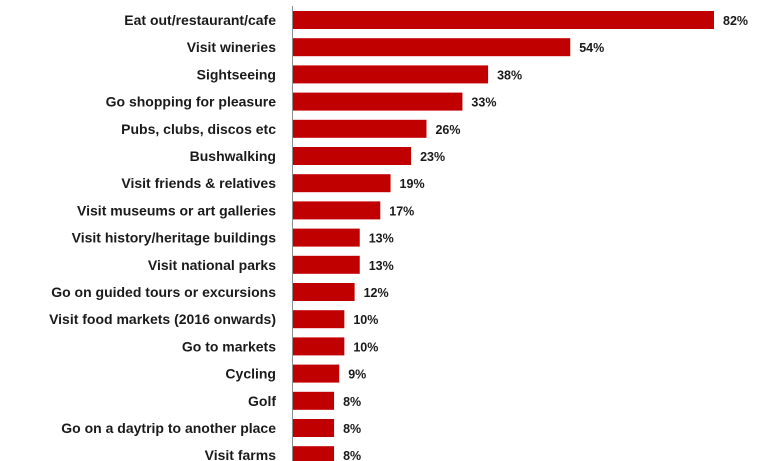 This screenshot has width=758, height=461. I want to click on category-label: Cycling, so click(250, 374).